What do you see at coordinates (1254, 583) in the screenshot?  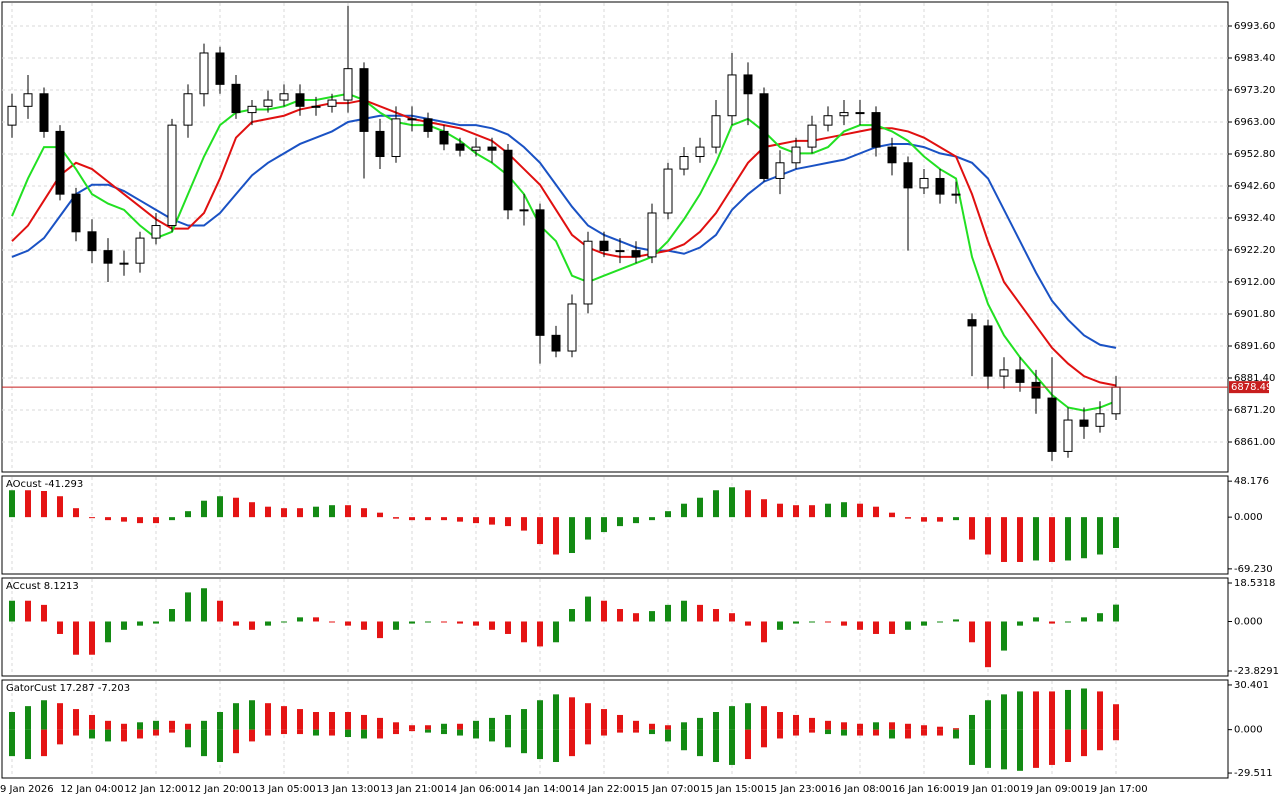 I see `y-tick-label: 18.5318` at bounding box center [1254, 583].